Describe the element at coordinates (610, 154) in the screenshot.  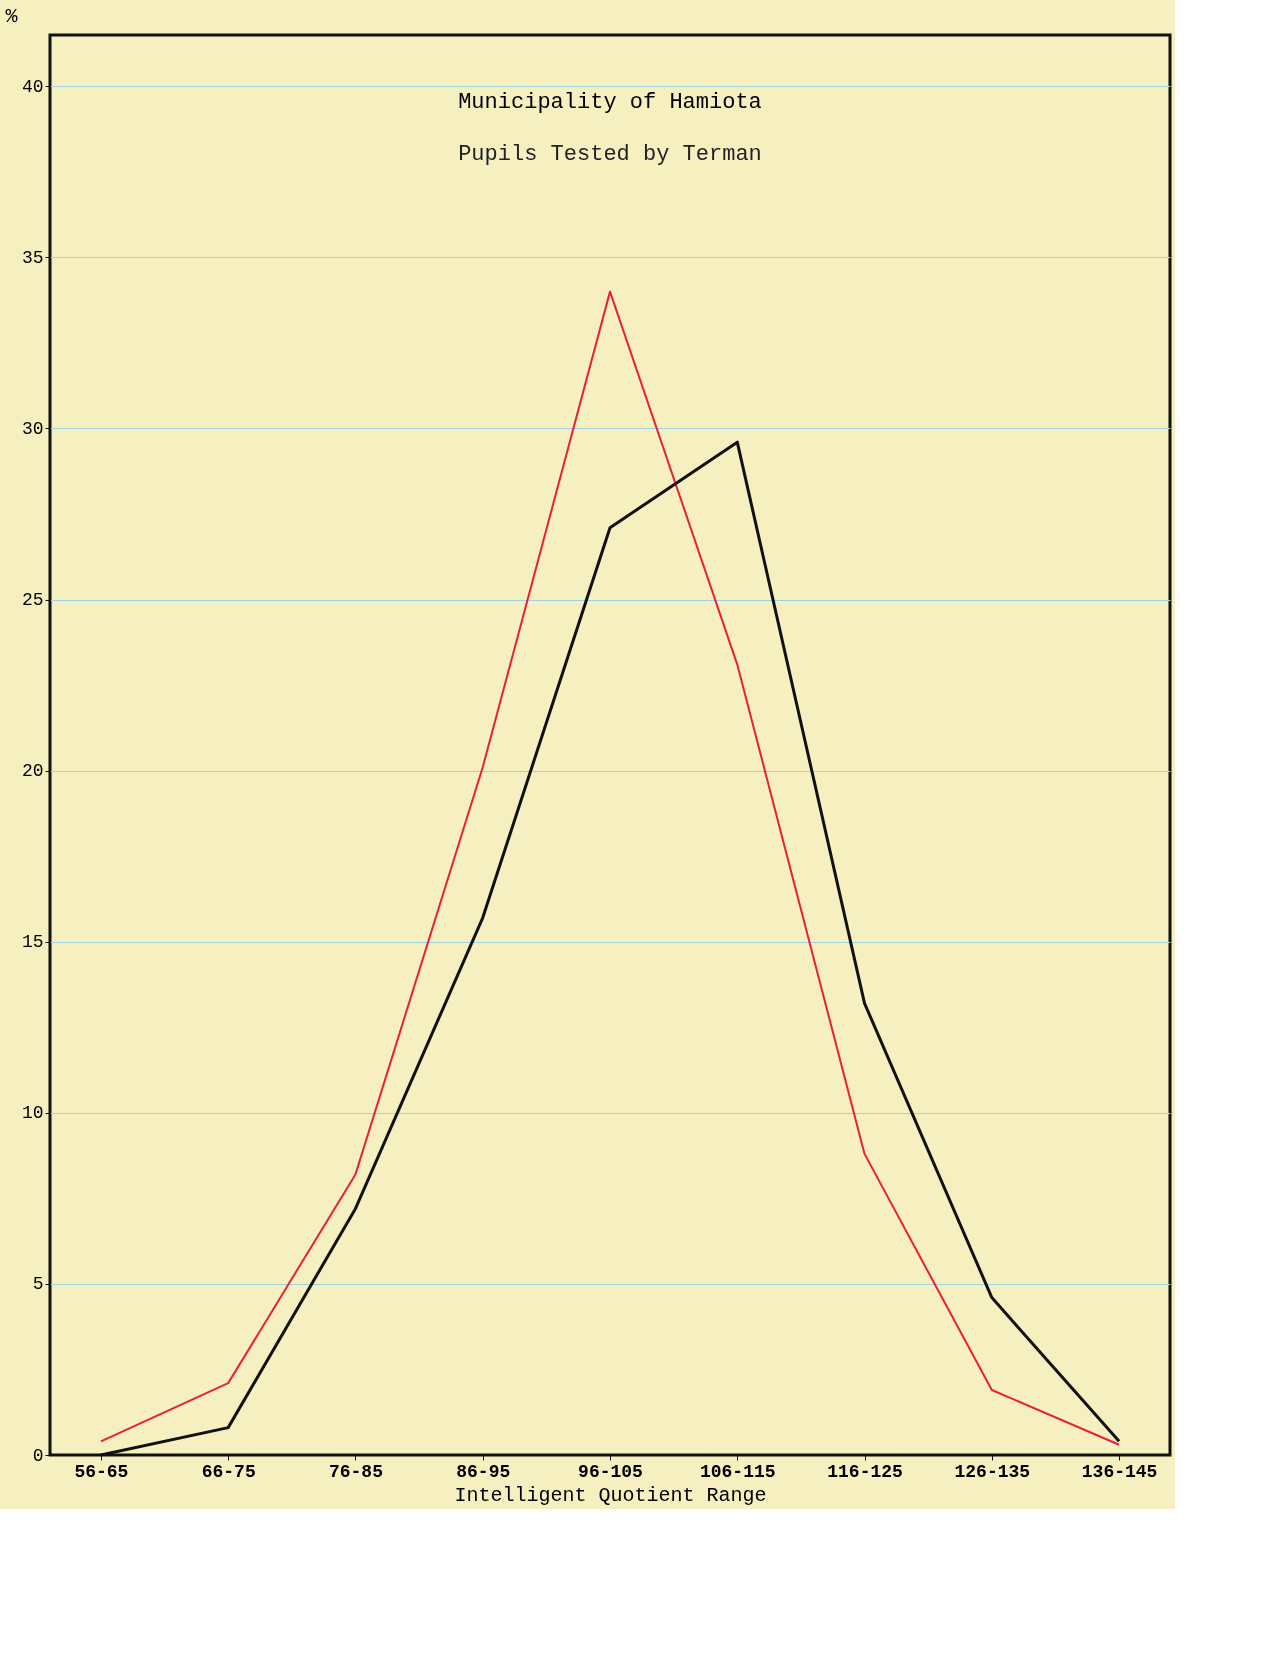
I see `text: Pupils Tested by Terman` at that location.